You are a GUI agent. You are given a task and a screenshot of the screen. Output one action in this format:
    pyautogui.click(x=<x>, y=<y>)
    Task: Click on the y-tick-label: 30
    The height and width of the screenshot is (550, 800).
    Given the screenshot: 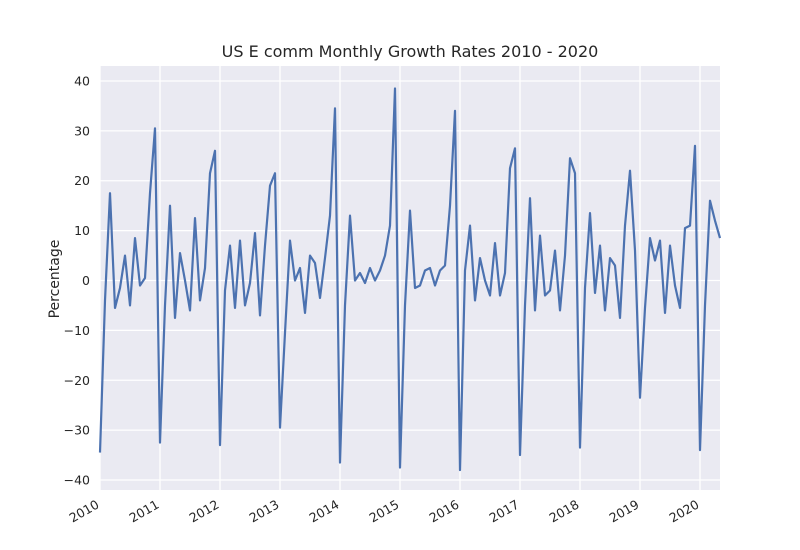 What is the action you would take?
    pyautogui.click(x=82, y=130)
    